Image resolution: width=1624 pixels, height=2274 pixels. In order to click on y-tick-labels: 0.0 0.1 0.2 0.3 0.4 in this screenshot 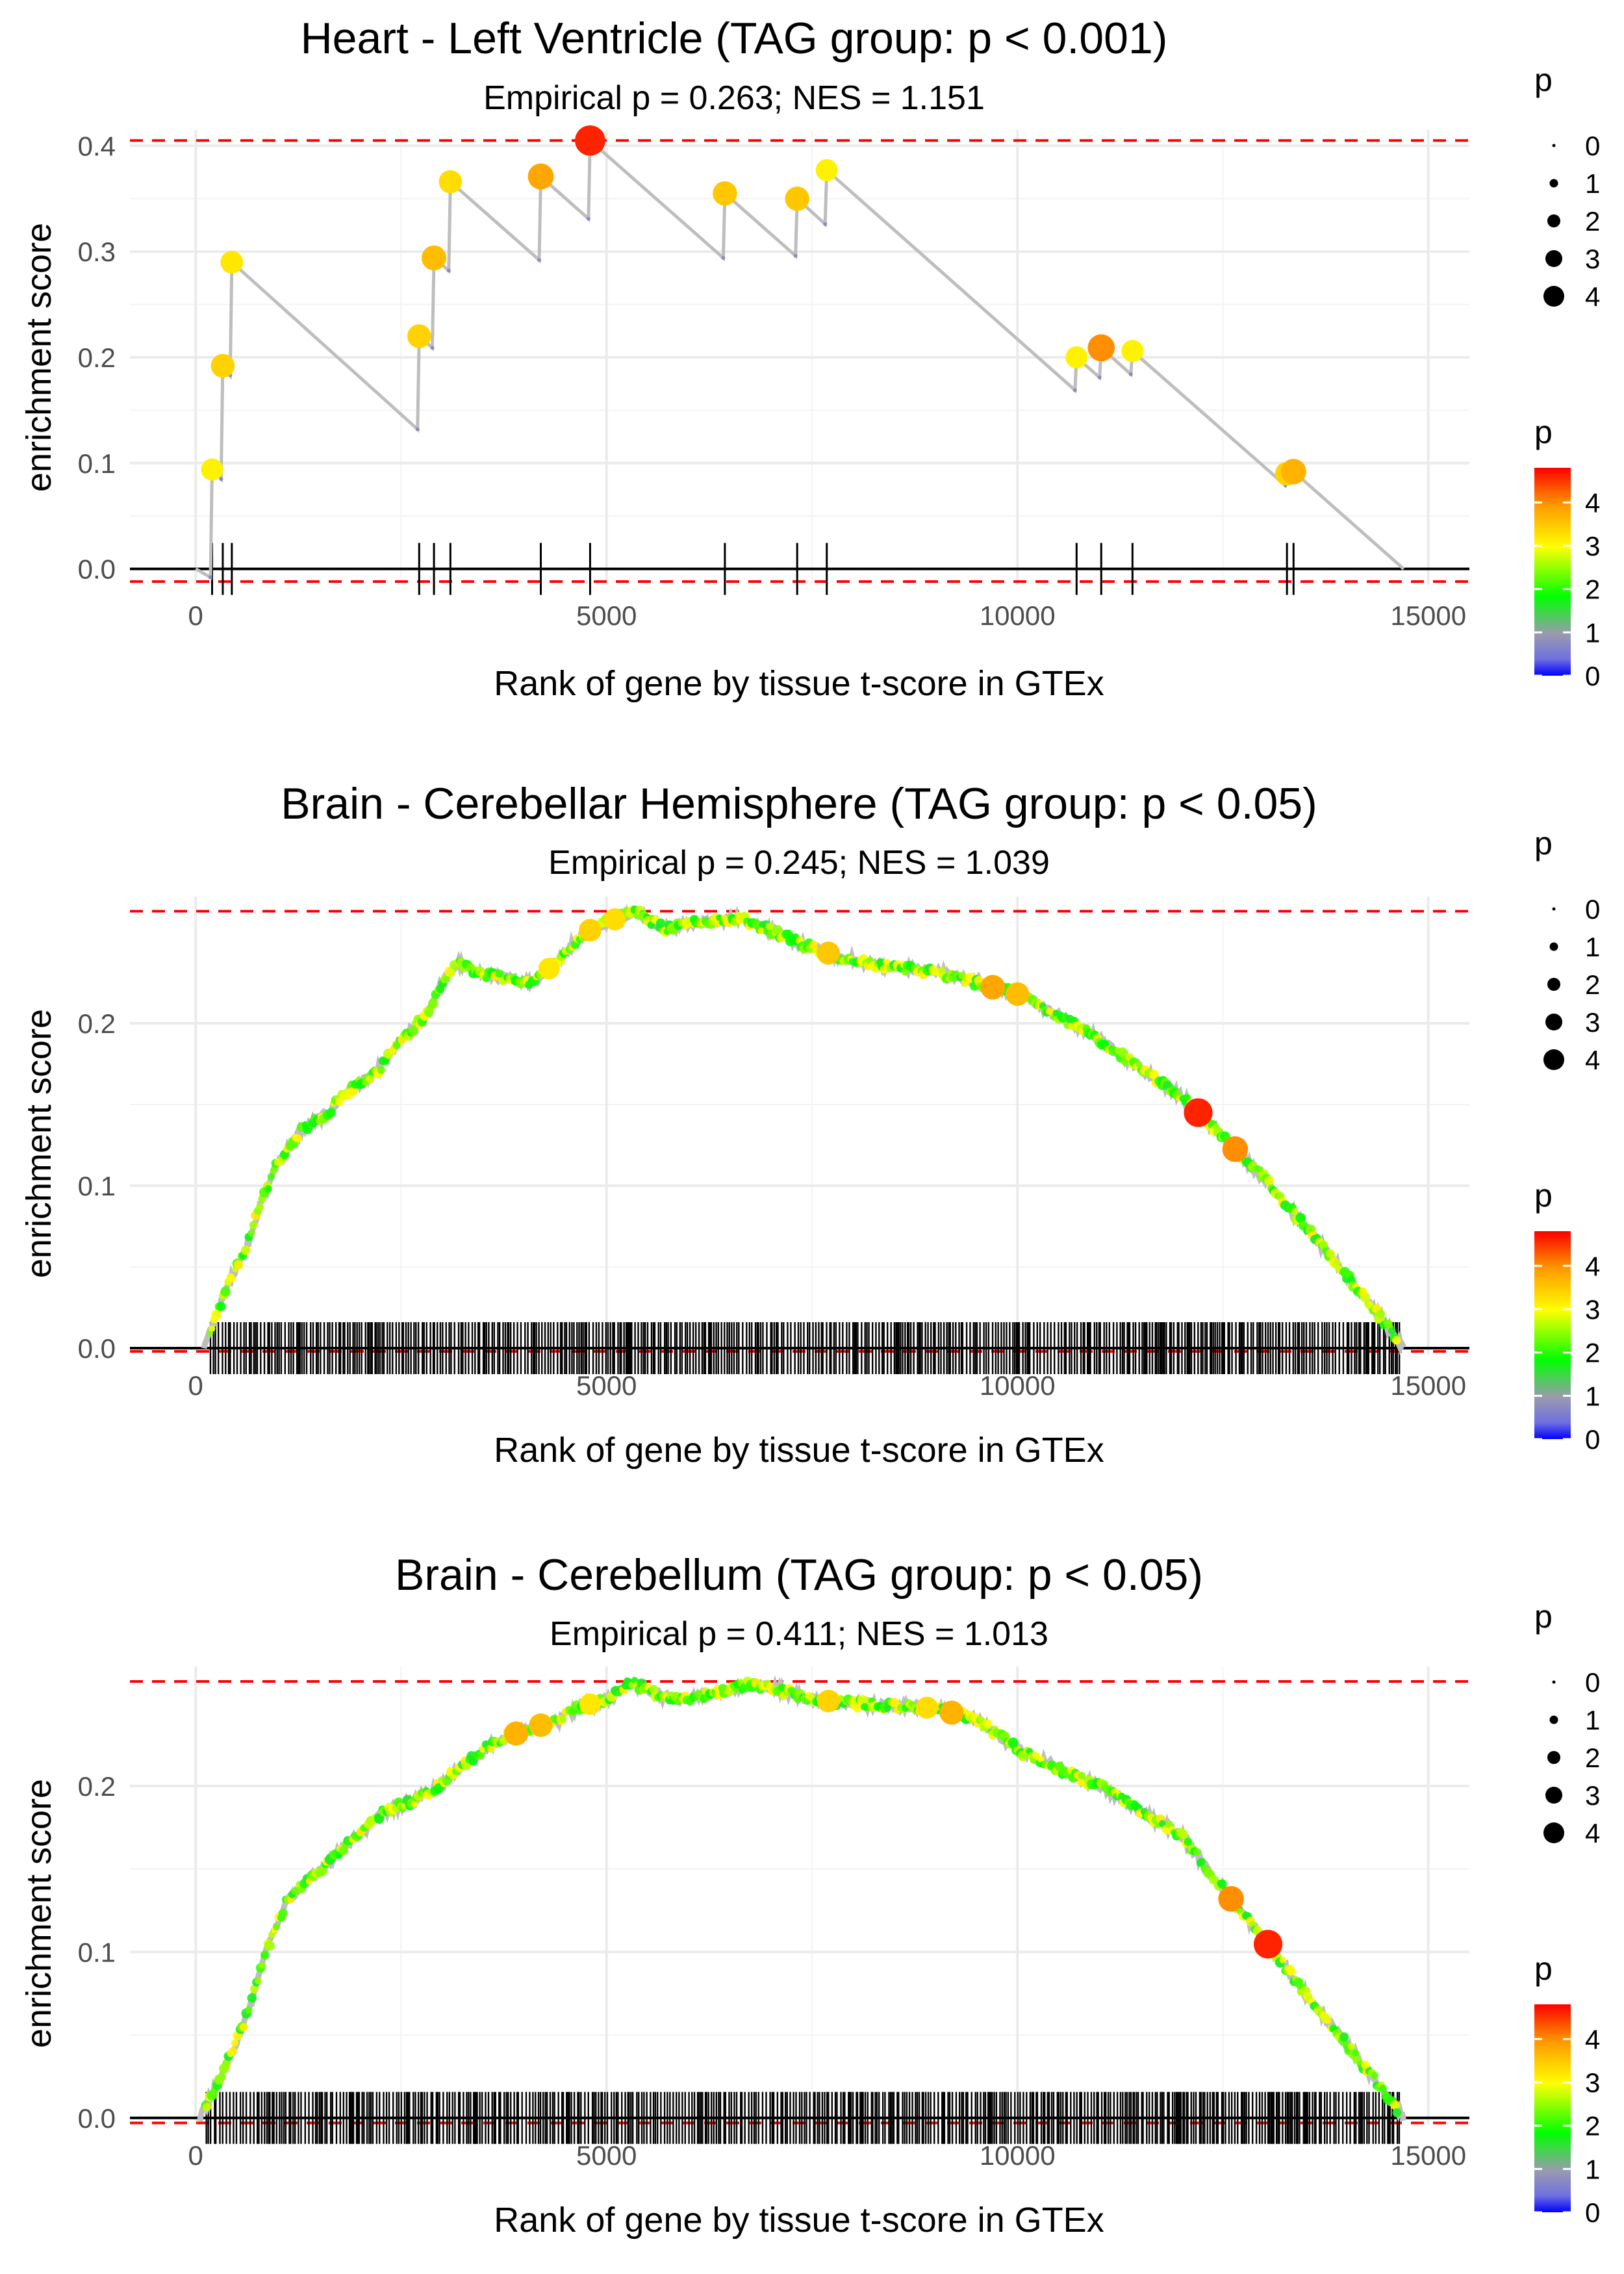, I will do `click(97, 357)`.